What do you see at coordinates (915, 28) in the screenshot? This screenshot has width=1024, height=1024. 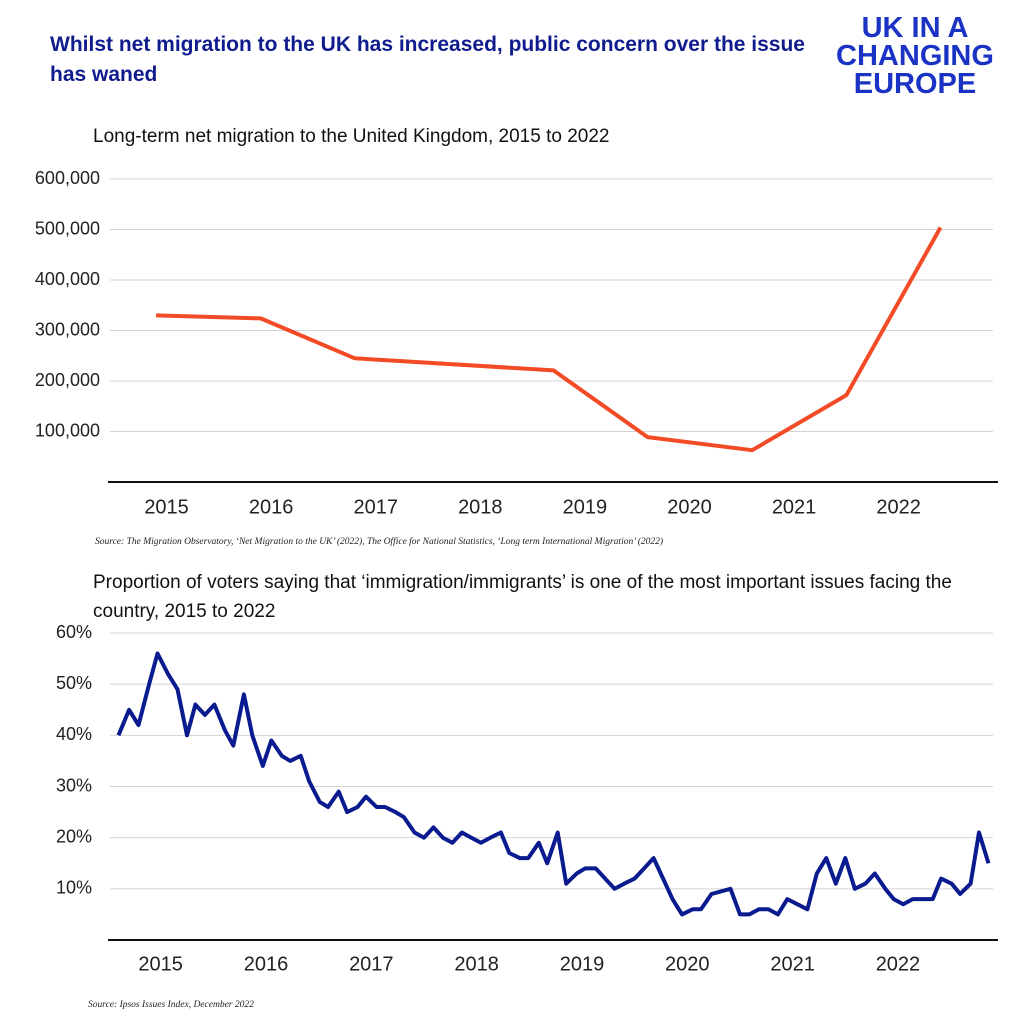 I see `logo-line: UK IN A` at bounding box center [915, 28].